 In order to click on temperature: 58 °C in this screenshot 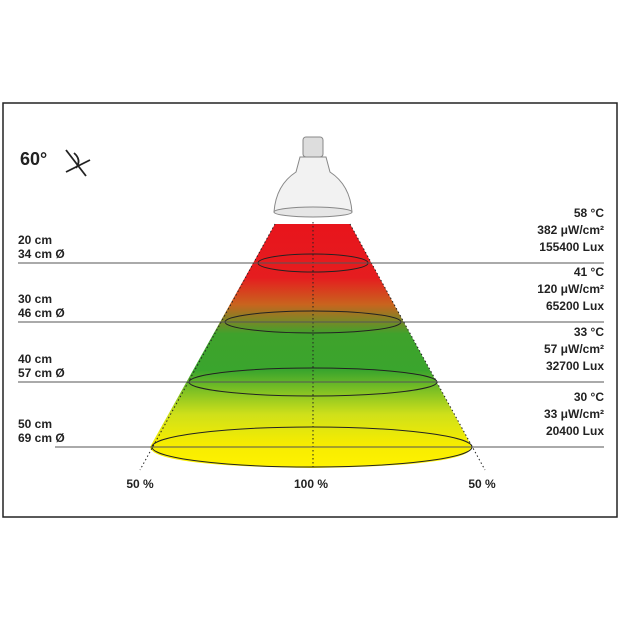, I will do `click(589, 213)`.